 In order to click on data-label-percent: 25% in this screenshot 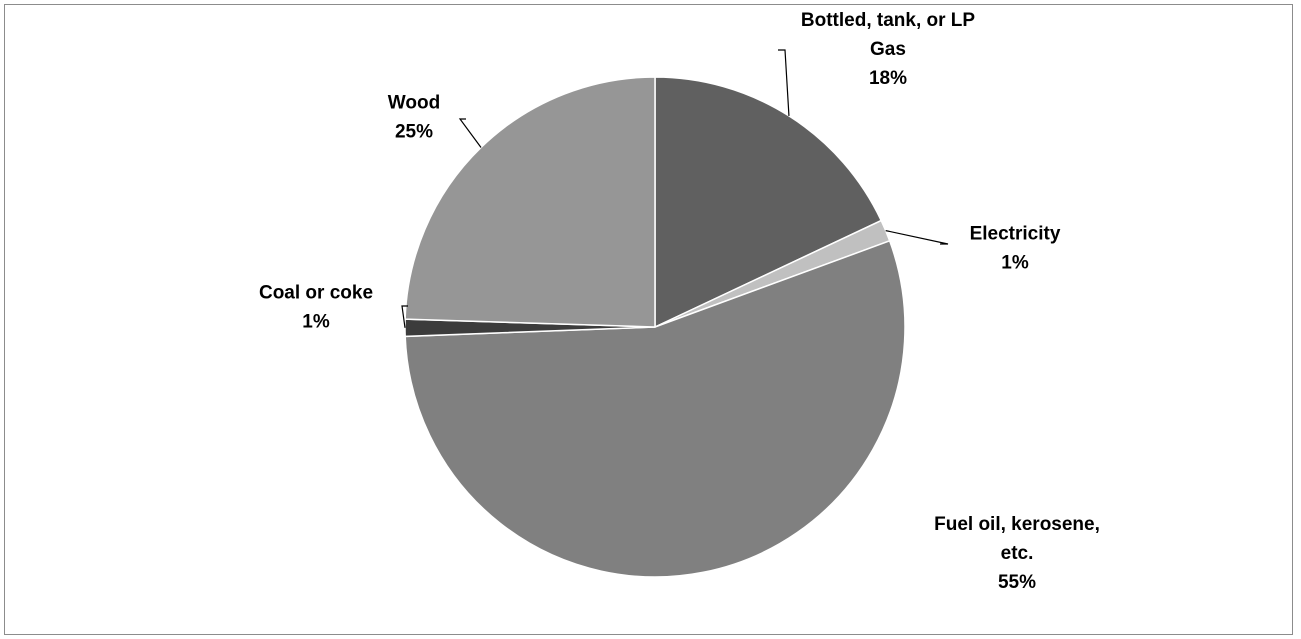, I will do `click(414, 132)`.